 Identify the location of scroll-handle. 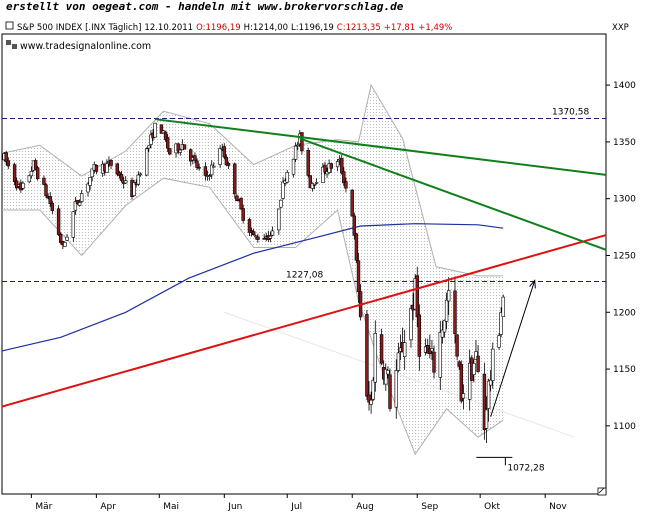
(602, 491).